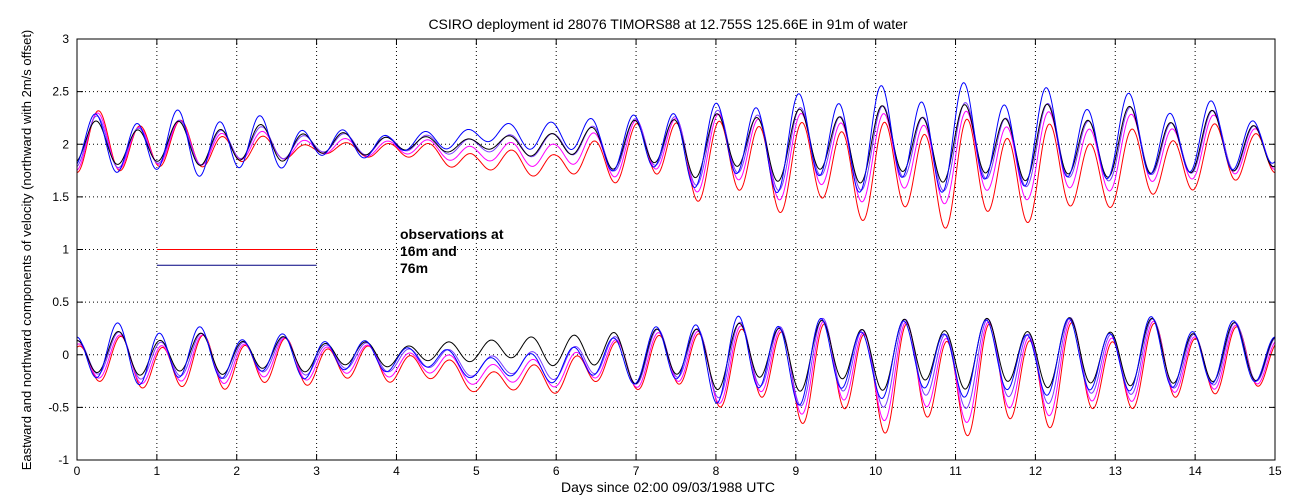 The image size is (1300, 500). What do you see at coordinates (668, 487) in the screenshot?
I see `x-axis-title: Days since 02:00 09/03/1988 UTC` at bounding box center [668, 487].